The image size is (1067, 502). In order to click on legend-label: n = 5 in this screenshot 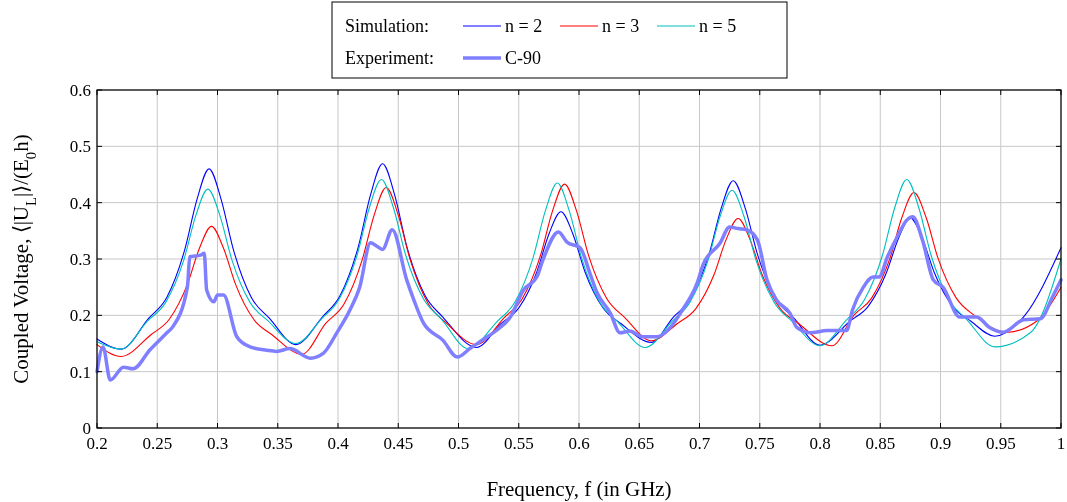, I will do `click(718, 26)`.